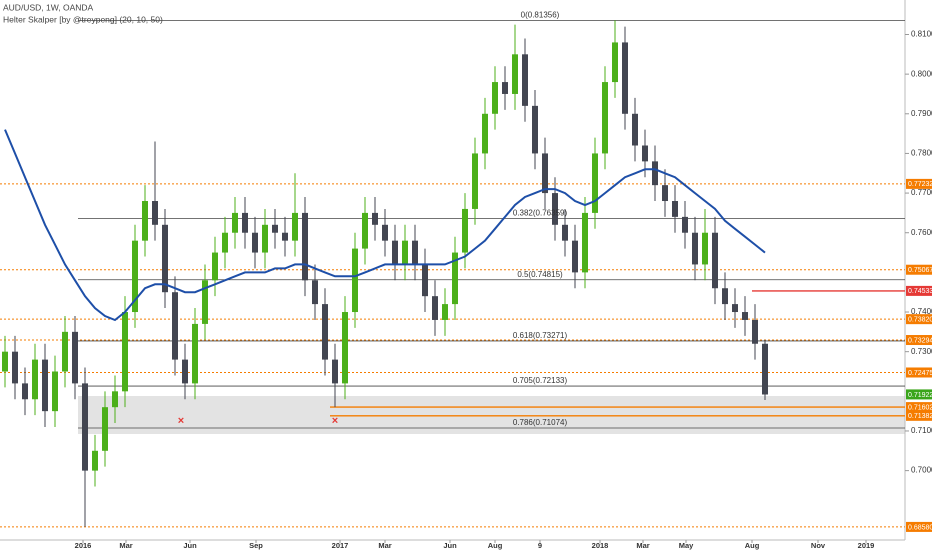 The height and width of the screenshot is (550, 932). What do you see at coordinates (921, 430) in the screenshot?
I see `y-tick-label: 0.71000` at bounding box center [921, 430].